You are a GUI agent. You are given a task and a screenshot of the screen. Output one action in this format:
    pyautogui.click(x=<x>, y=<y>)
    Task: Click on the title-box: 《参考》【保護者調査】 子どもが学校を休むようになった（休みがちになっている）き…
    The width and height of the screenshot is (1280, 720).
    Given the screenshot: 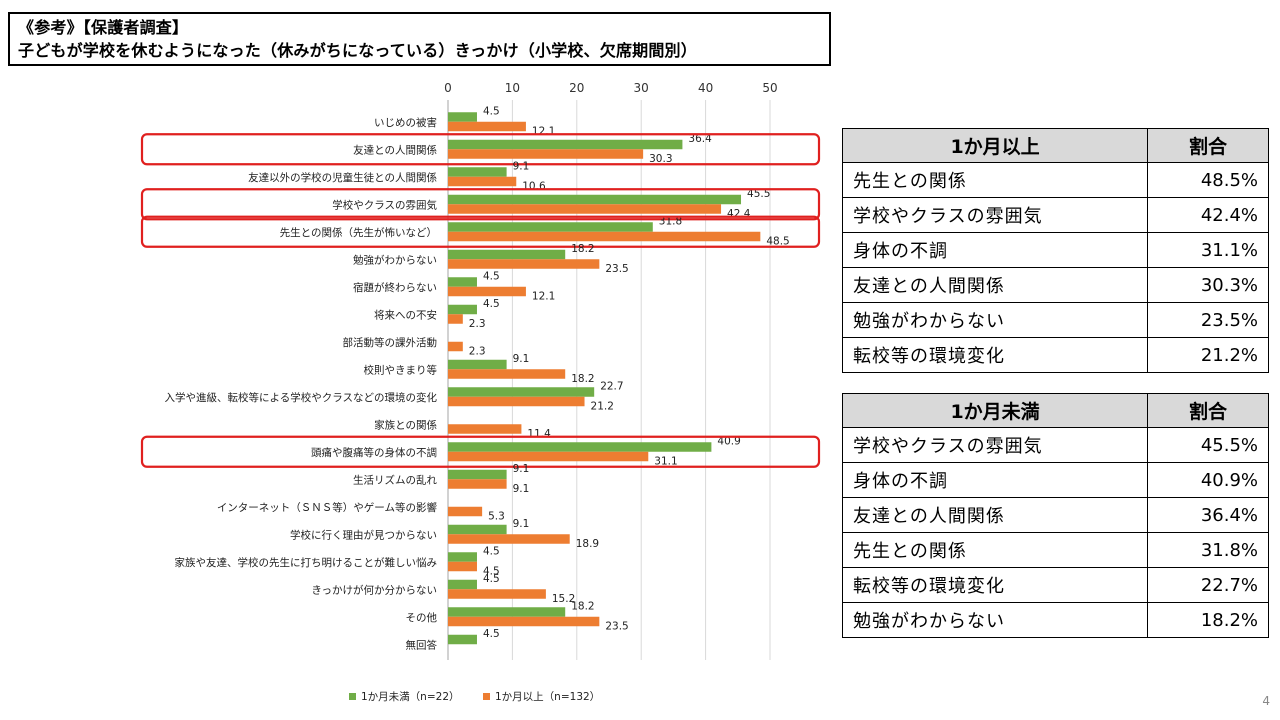 What is the action you would take?
    pyautogui.click(x=419, y=39)
    